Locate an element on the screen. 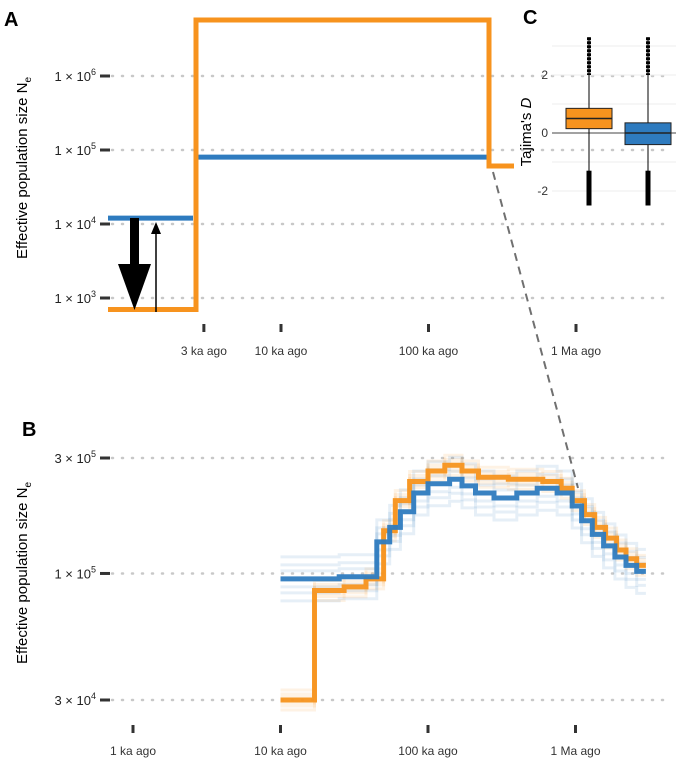 This screenshot has width=689, height=762. panel-a-up-arrow-head is located at coordinates (156, 228).